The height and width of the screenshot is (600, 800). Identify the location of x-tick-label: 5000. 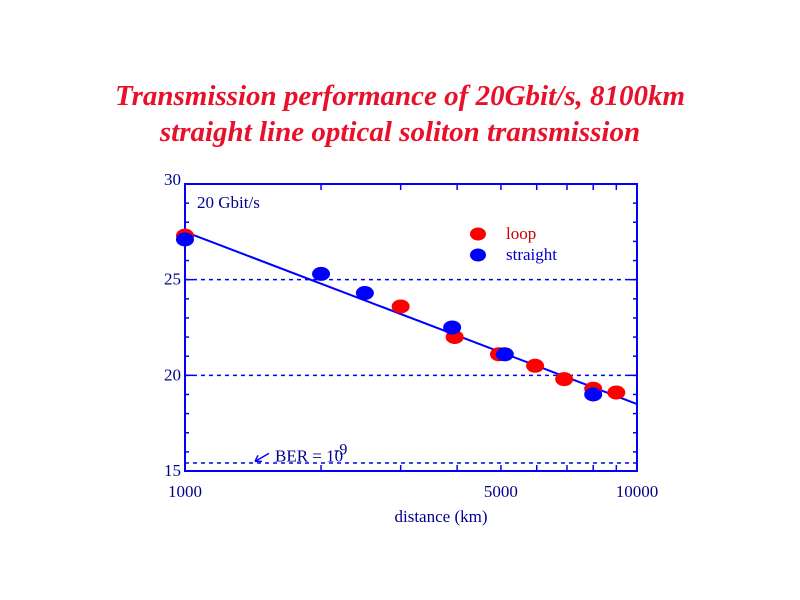
(501, 491).